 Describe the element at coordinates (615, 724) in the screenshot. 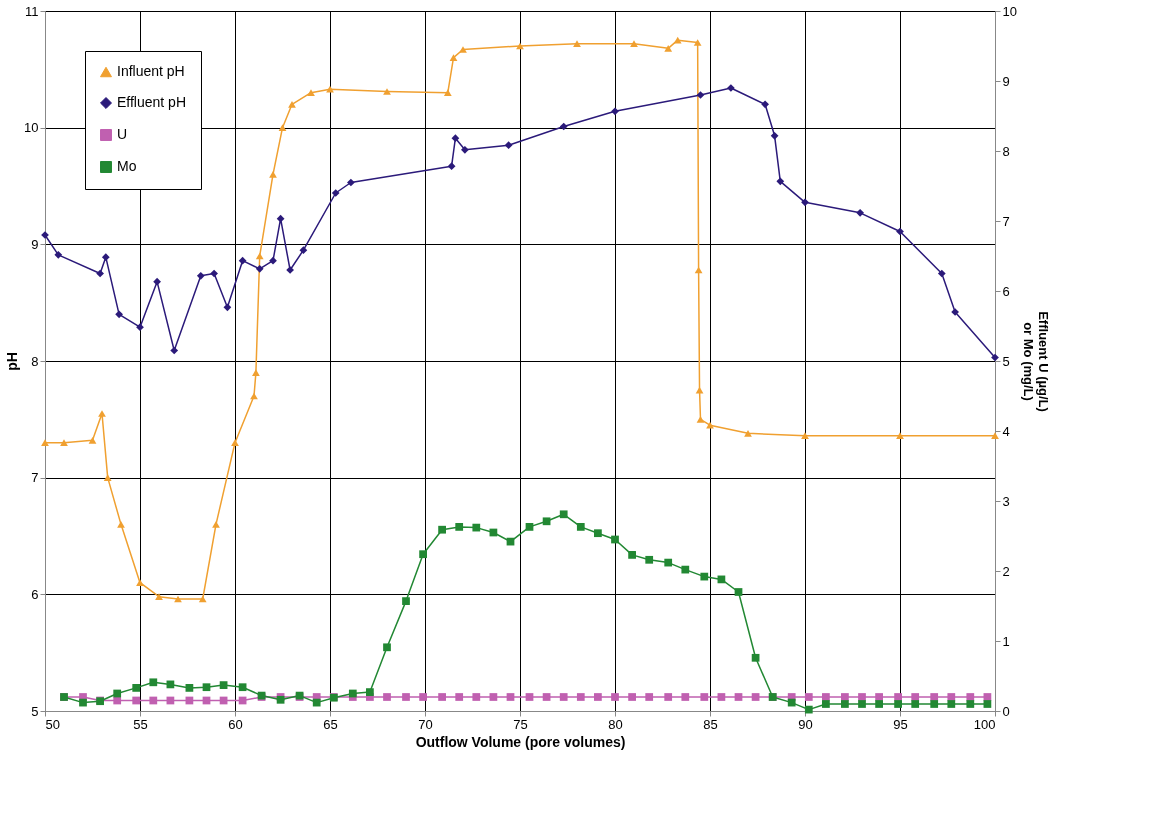

I see `x-tick-label: 80` at that location.